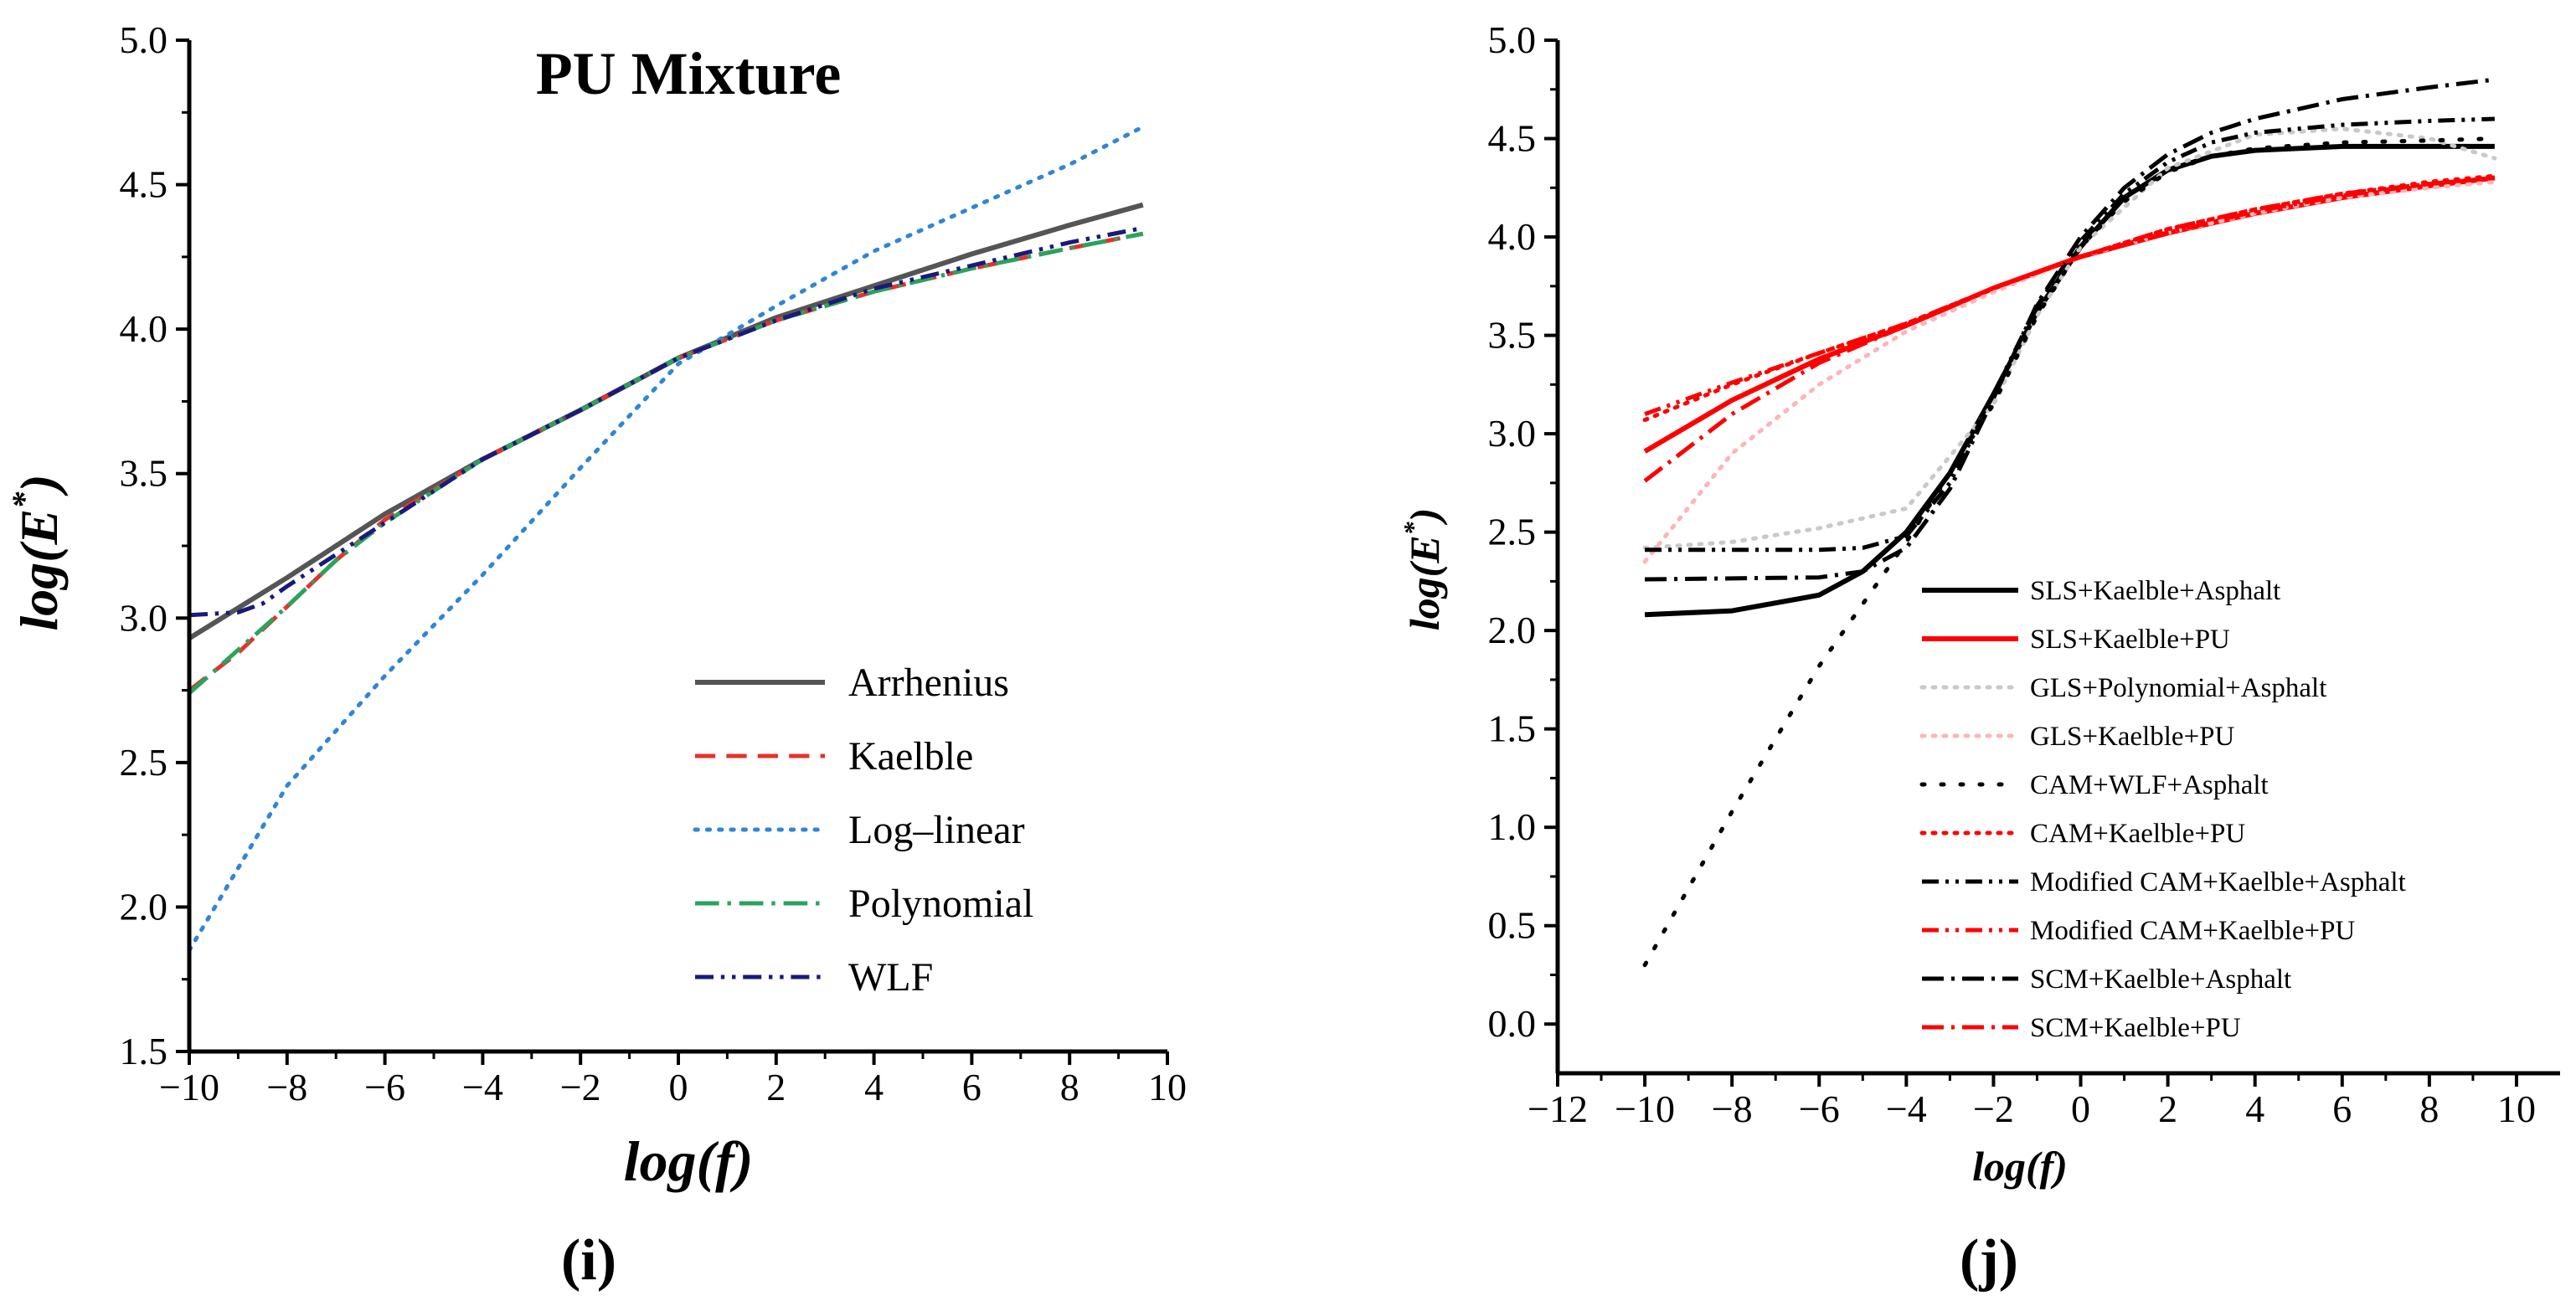  Describe the element at coordinates (928, 683) in the screenshot. I see `legend-label-arrhenius: Arrhenius` at that location.